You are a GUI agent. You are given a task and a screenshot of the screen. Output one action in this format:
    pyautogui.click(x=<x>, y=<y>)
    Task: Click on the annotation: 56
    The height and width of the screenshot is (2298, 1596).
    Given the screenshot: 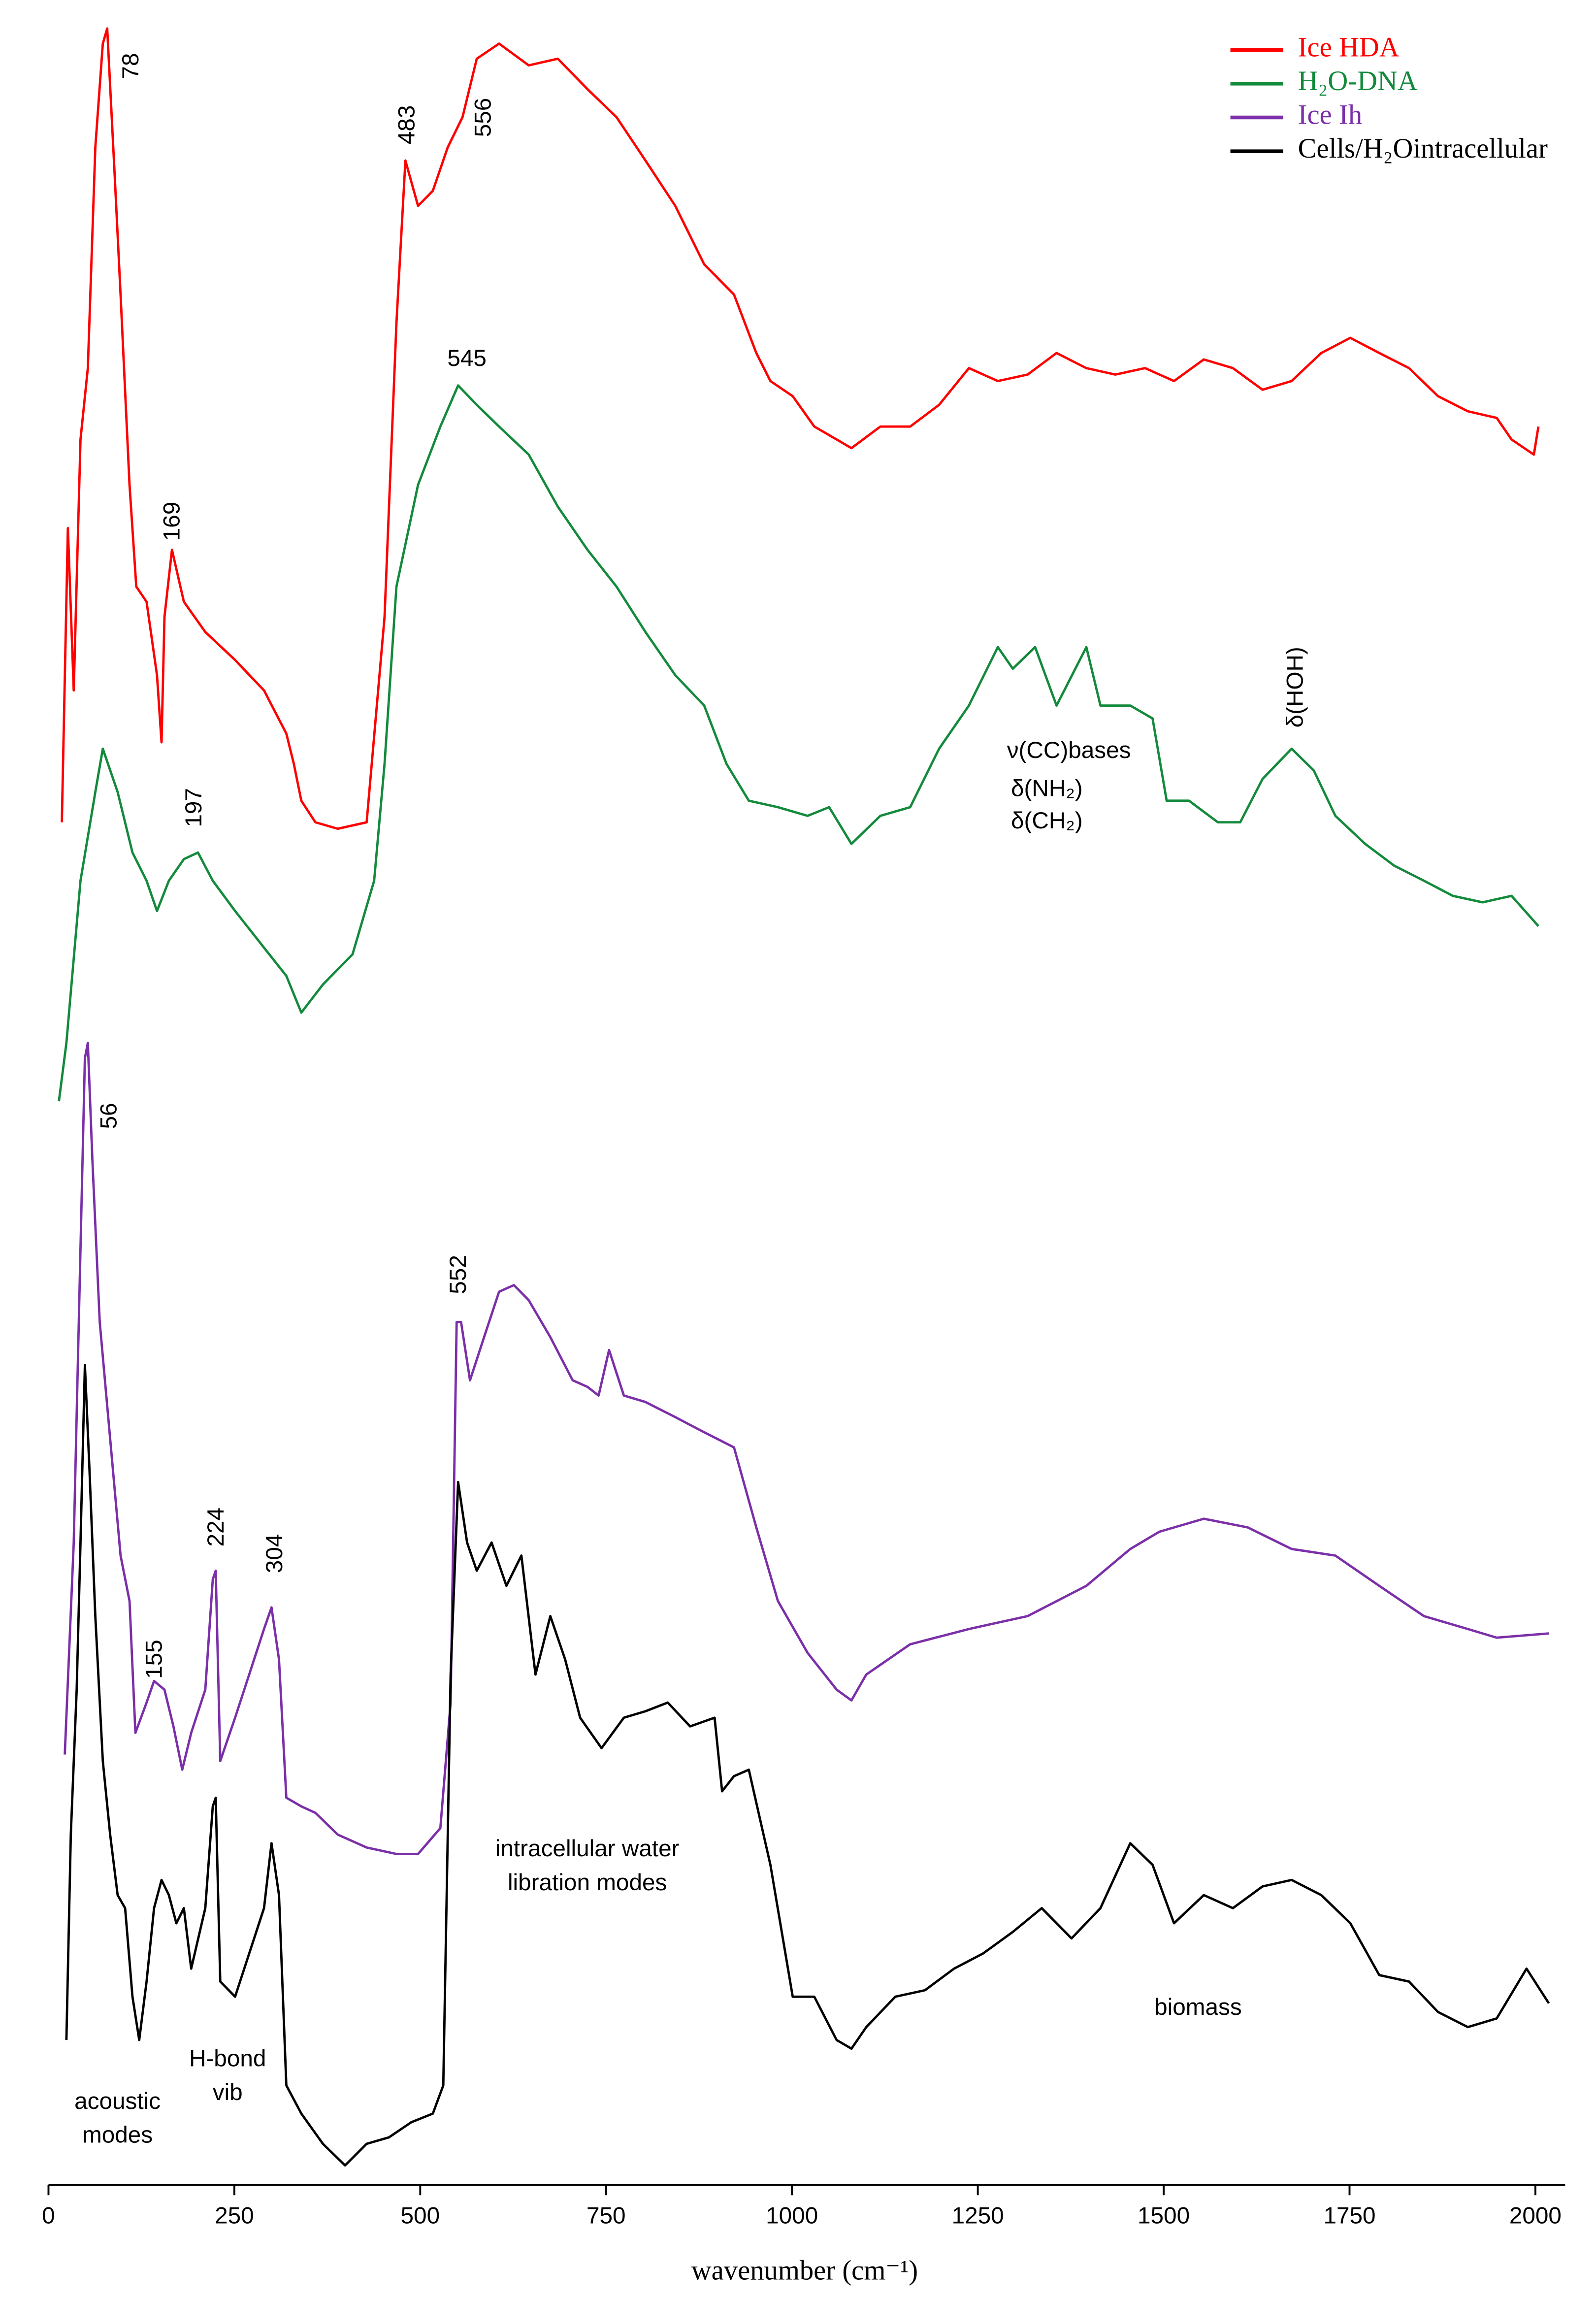 What is the action you would take?
    pyautogui.click(x=109, y=1116)
    